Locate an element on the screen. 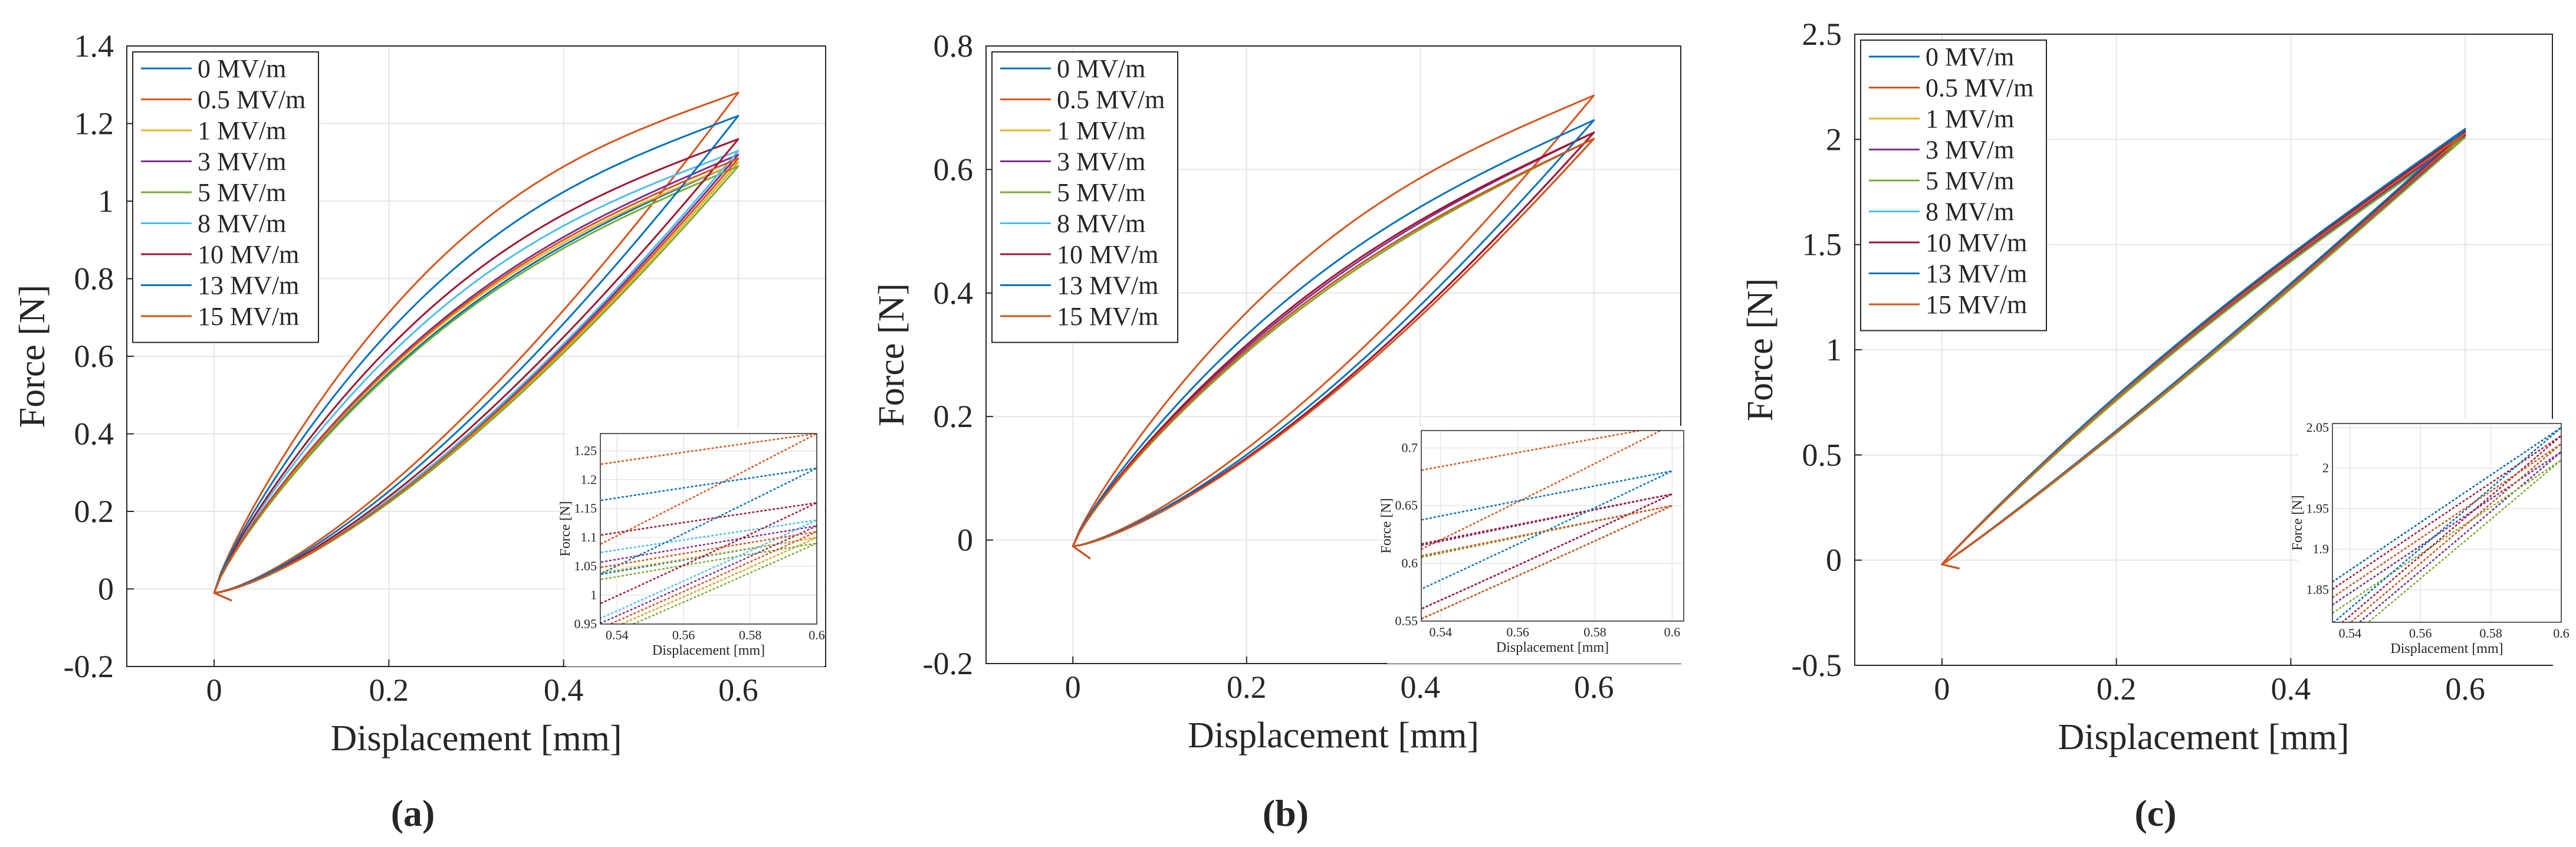  legend-box is located at coordinates (1953, 185).